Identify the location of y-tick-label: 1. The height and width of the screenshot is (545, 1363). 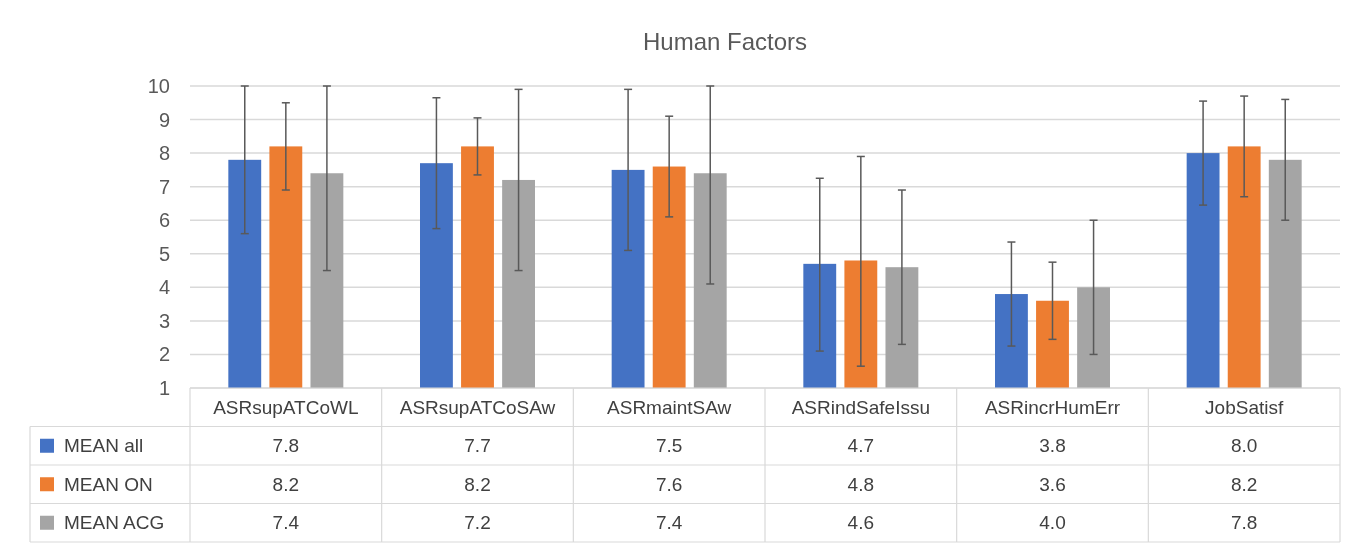
(164, 388).